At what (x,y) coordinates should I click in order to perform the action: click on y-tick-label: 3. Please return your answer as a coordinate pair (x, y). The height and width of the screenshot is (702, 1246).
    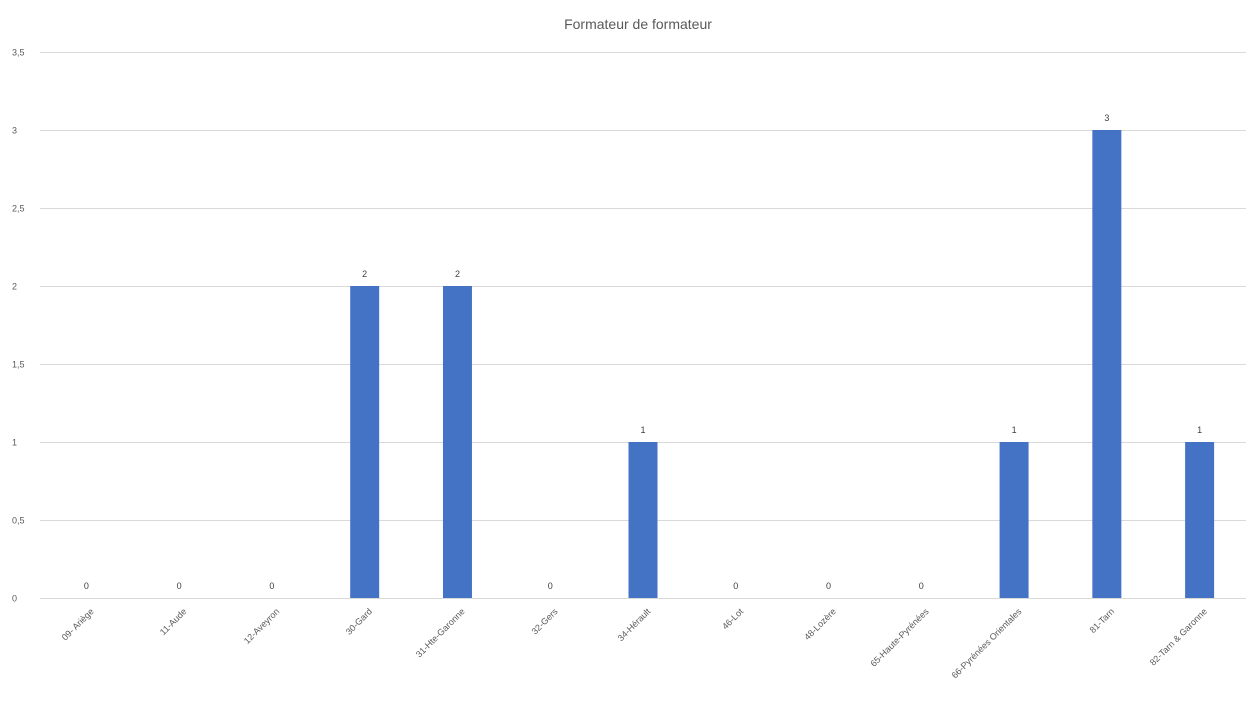
    Looking at the image, I should click on (14, 131).